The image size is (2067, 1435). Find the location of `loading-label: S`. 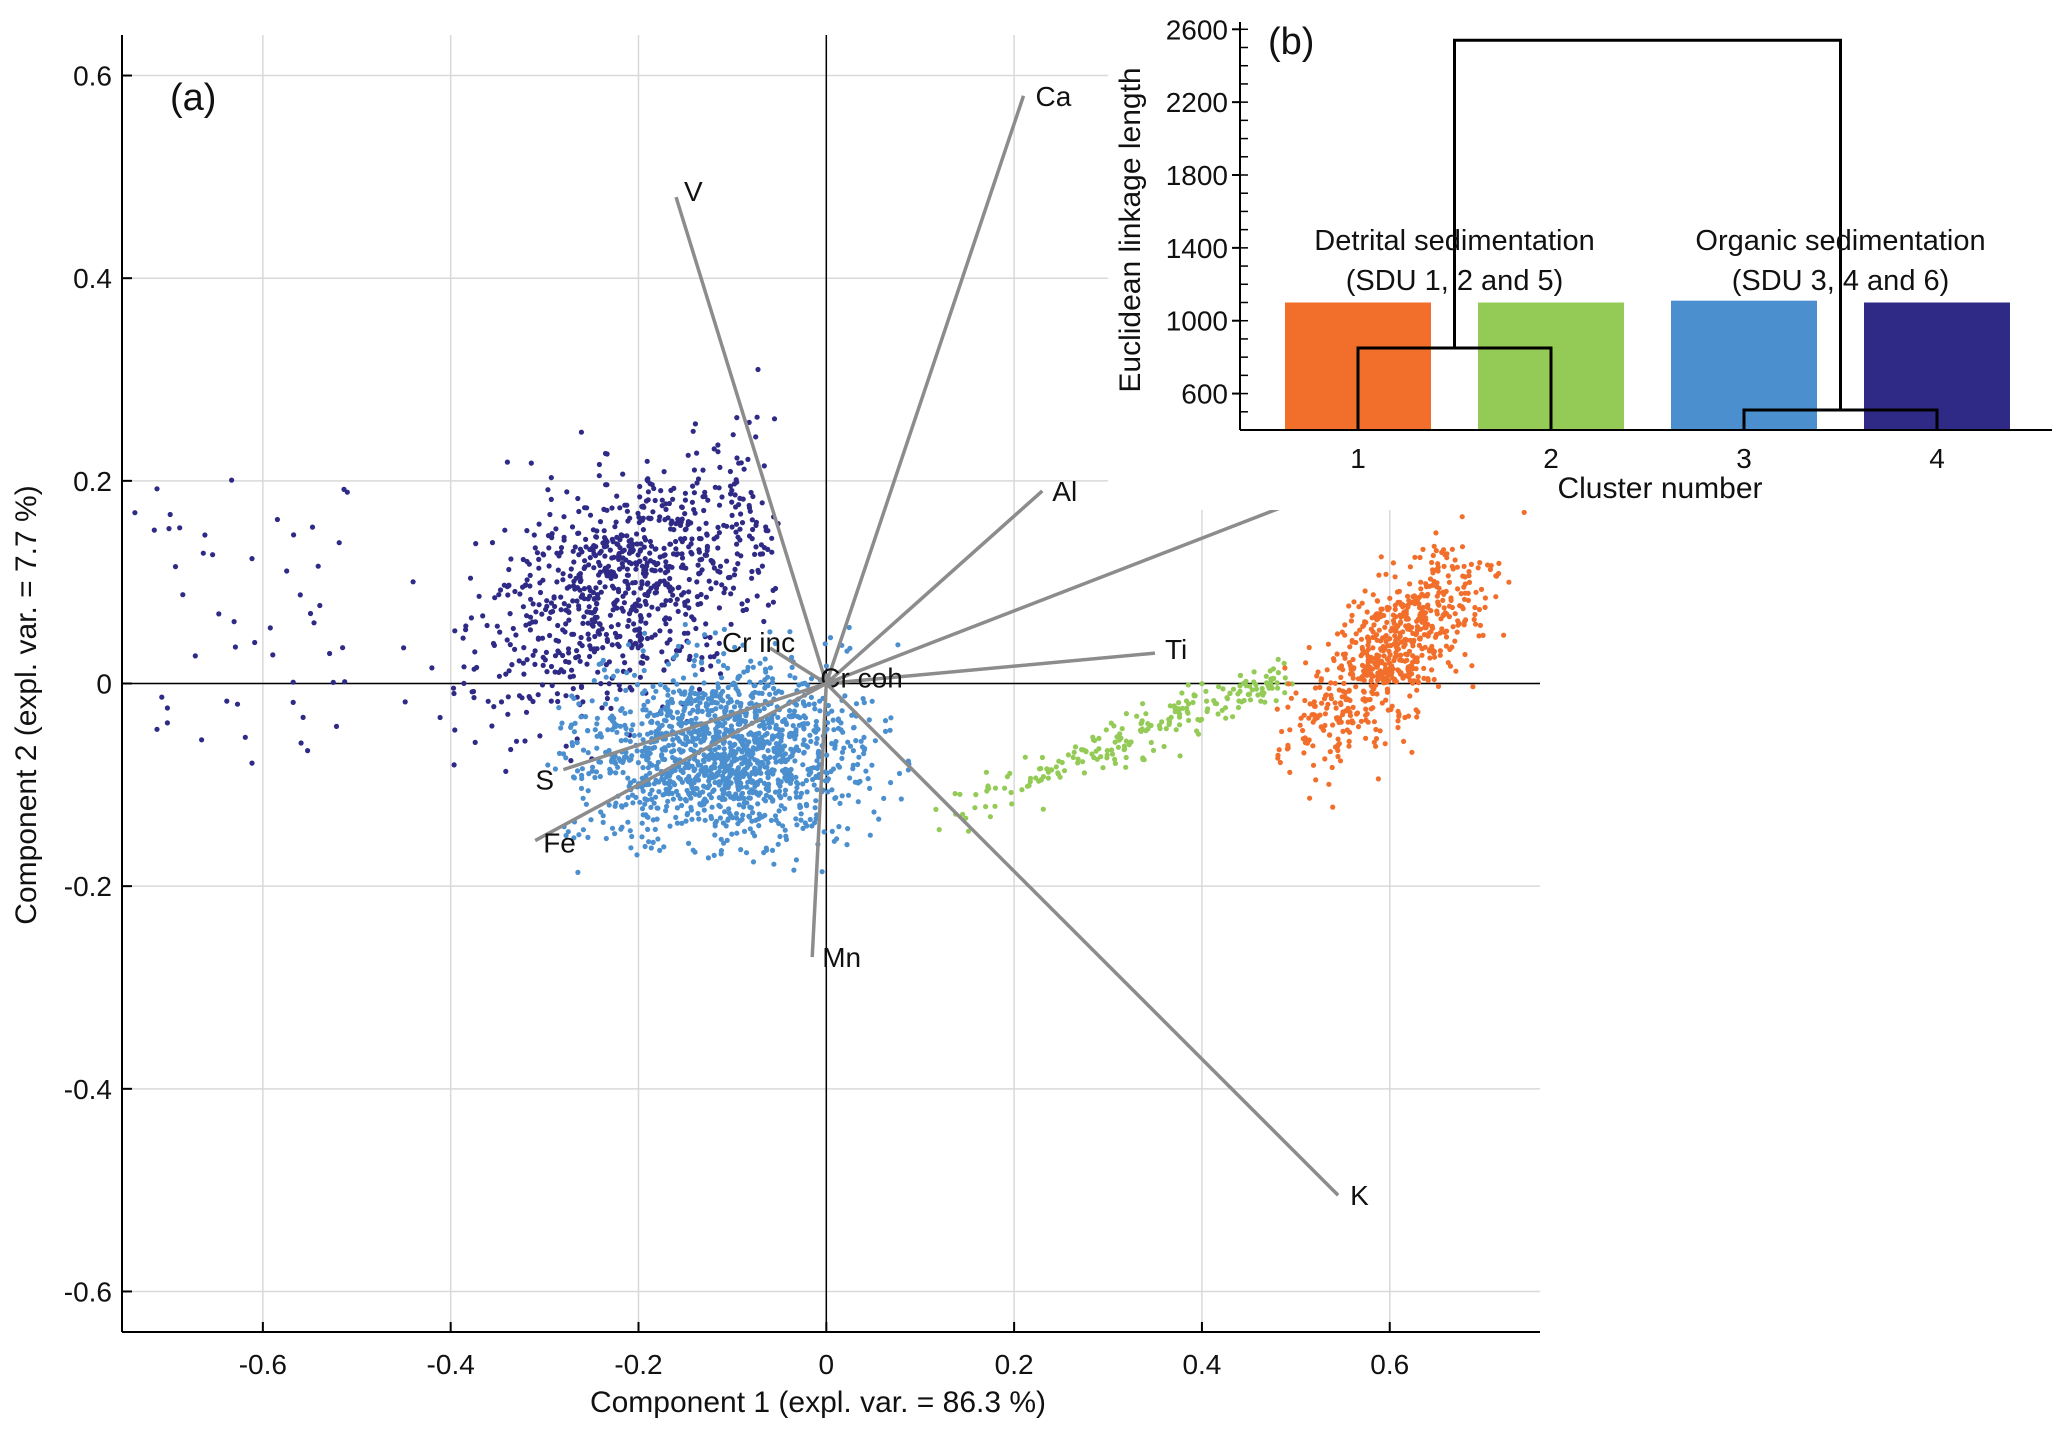

loading-label: S is located at coordinates (544, 780).